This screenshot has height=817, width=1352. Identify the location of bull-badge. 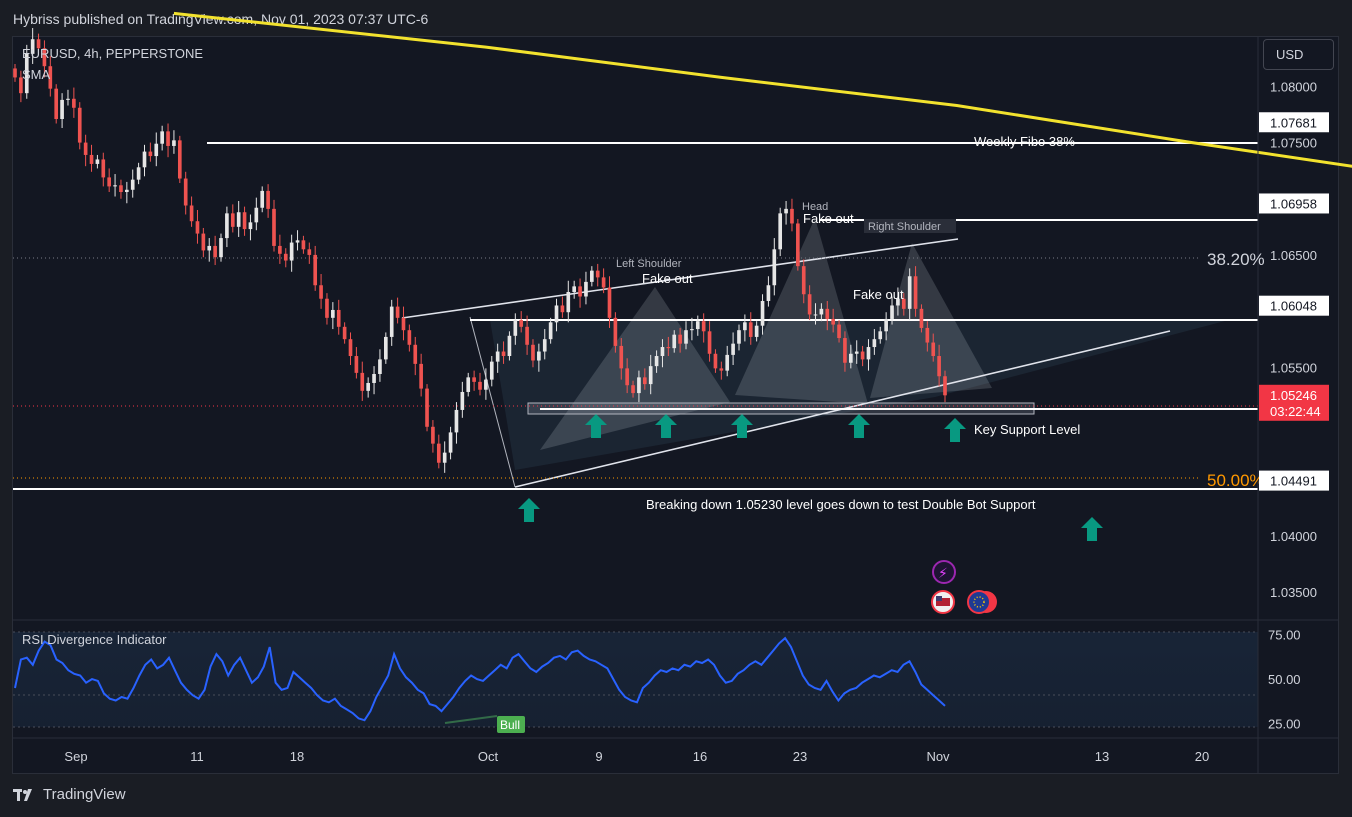
(511, 724).